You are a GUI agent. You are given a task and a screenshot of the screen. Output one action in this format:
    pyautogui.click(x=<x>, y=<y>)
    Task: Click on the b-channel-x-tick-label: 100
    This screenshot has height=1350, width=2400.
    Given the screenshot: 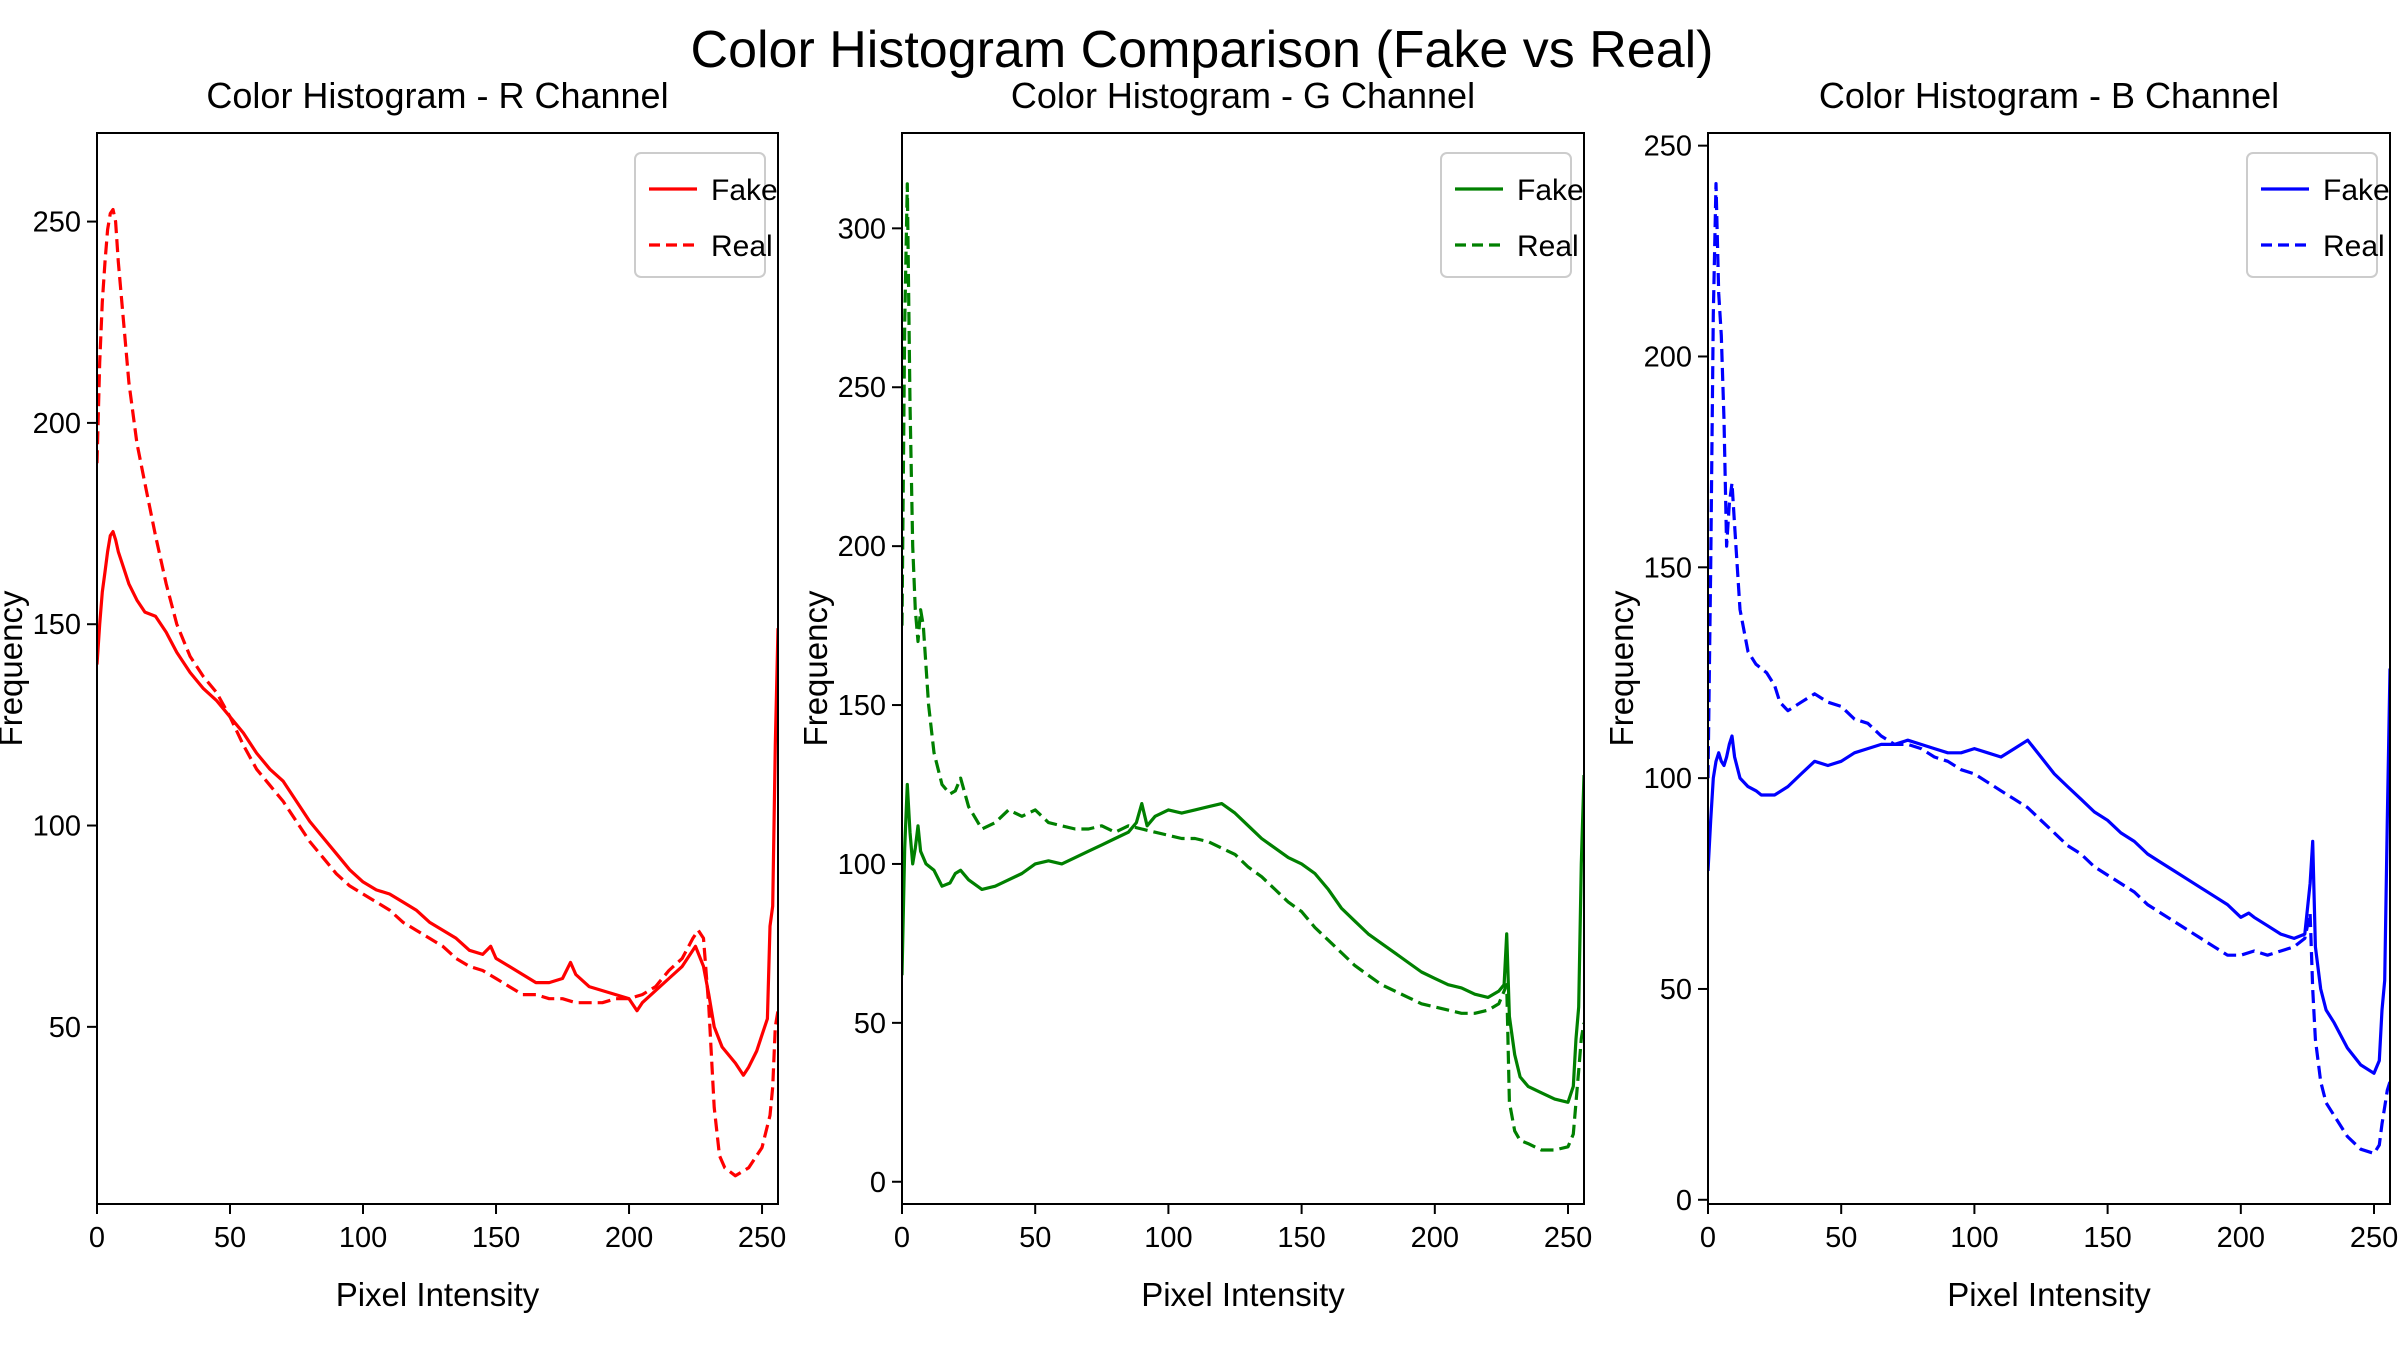 What is the action you would take?
    pyautogui.click(x=1974, y=1238)
    